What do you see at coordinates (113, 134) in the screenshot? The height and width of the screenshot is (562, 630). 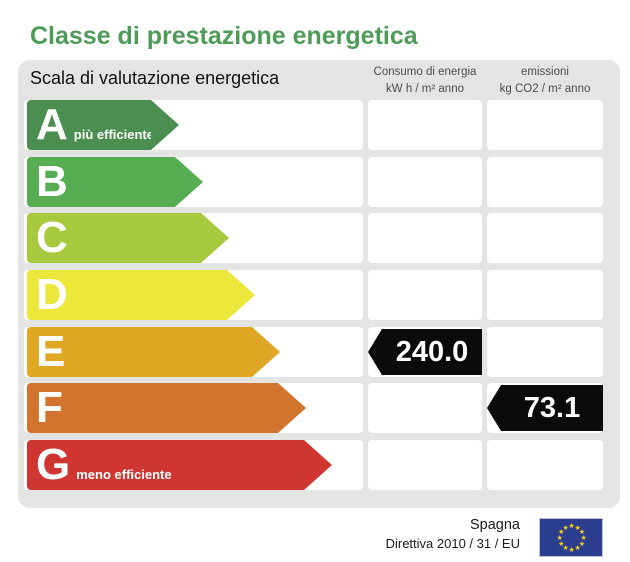 I see `class-note: più efficiente` at bounding box center [113, 134].